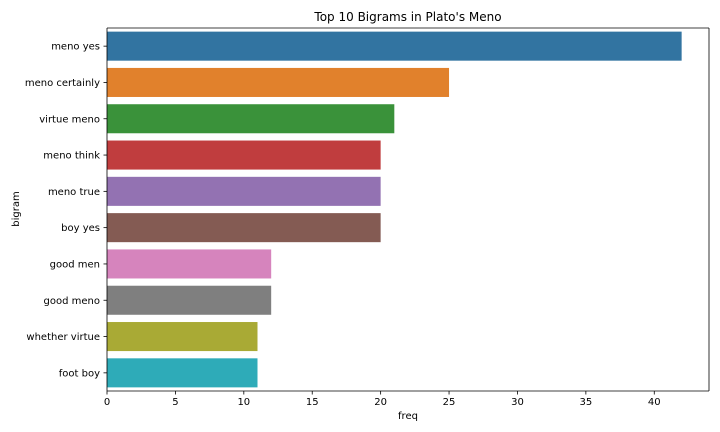  Describe the element at coordinates (278, 82) in the screenshot. I see `bar-meno-certainly` at that location.